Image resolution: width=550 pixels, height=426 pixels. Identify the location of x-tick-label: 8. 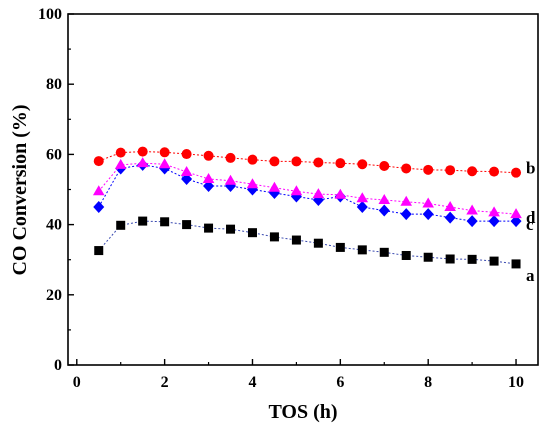
(428, 382).